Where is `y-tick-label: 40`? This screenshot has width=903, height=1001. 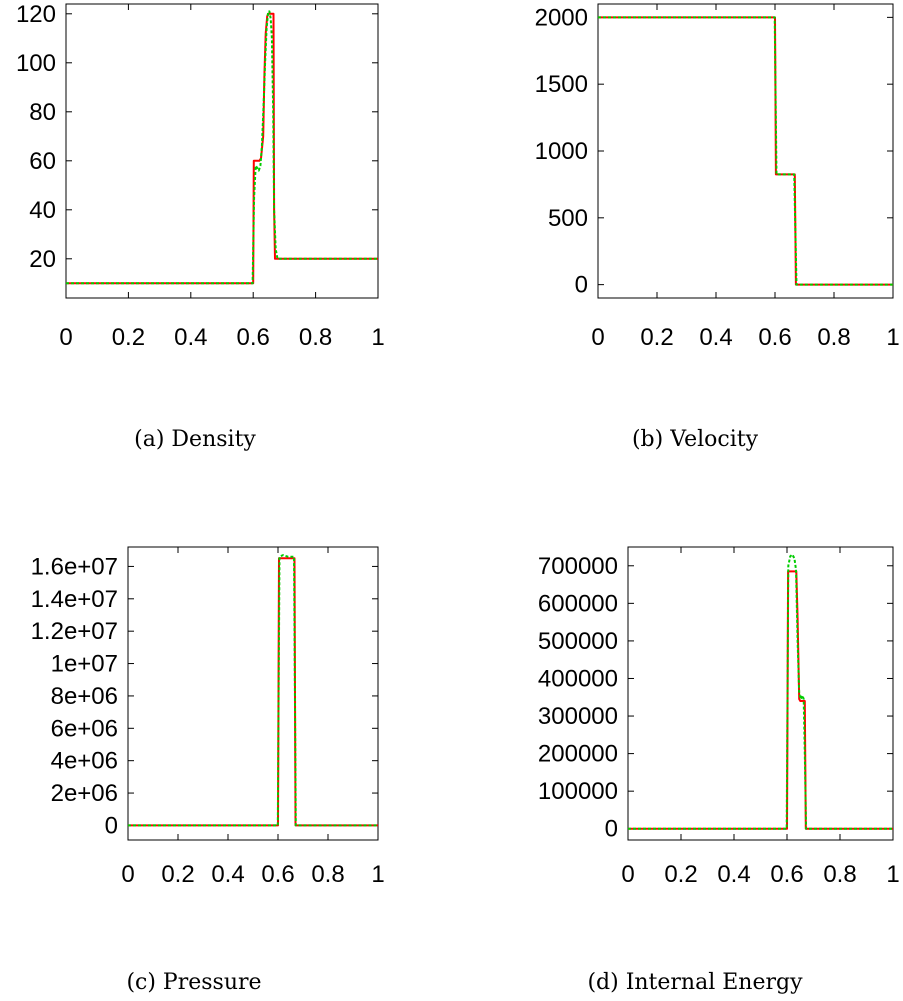 y-tick-label: 40 is located at coordinates (42, 210).